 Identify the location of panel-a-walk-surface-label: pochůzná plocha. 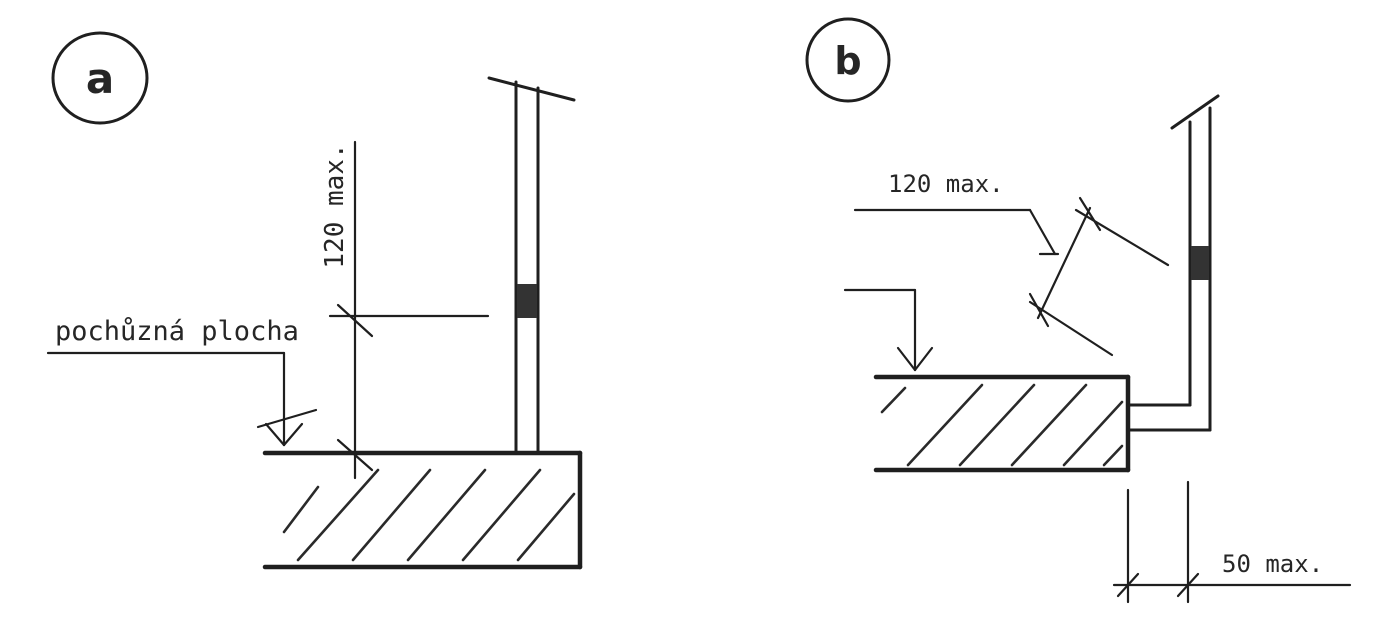
(177, 331).